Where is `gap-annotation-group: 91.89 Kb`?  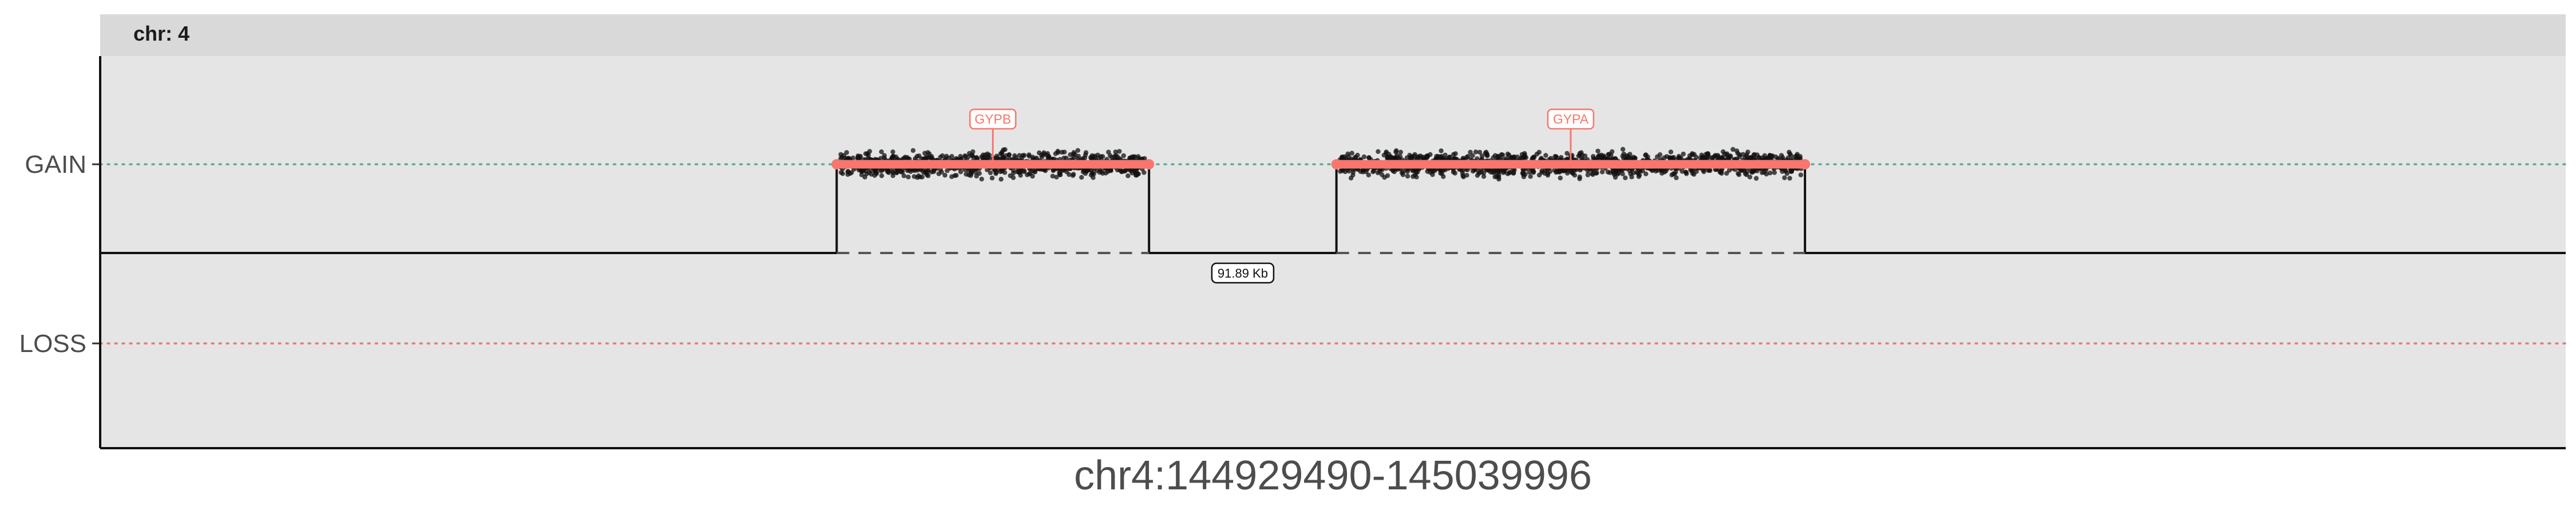
gap-annotation-group: 91.89 Kb is located at coordinates (1243, 273).